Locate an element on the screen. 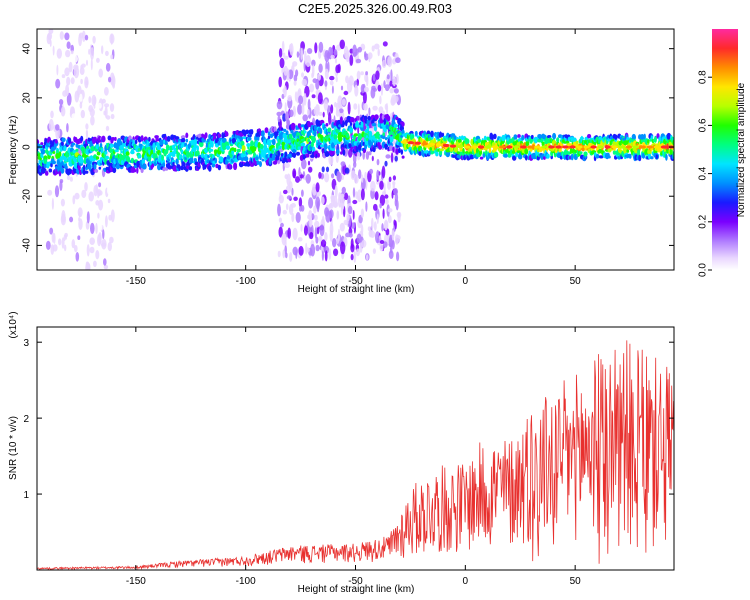  y-tick-label: 1 is located at coordinates (26, 495).